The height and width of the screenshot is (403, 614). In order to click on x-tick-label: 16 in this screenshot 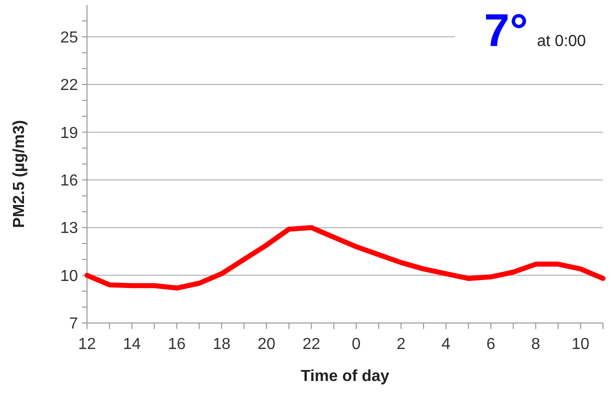, I will do `click(177, 344)`.